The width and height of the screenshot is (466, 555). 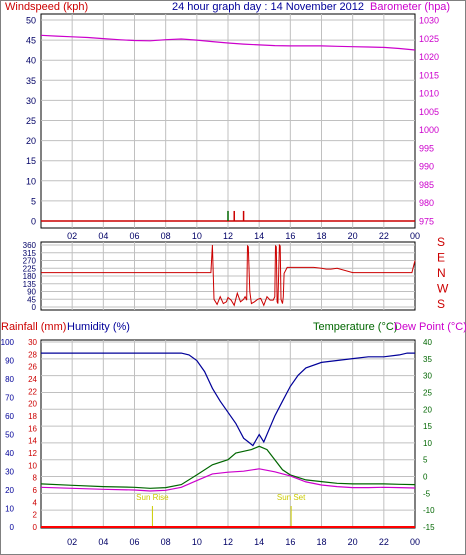 I want to click on rainfall-tick-label: 30, so click(x=32, y=342).